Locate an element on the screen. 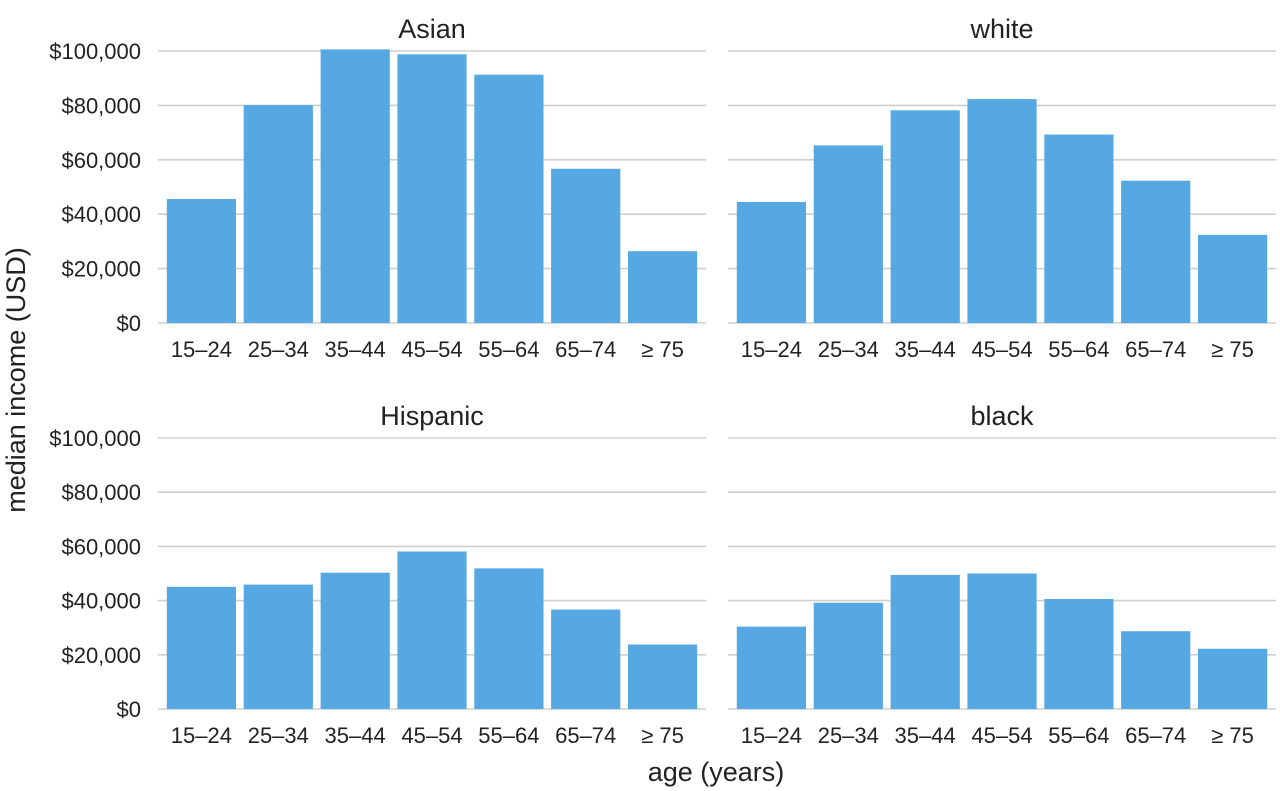  panel-title: Asian is located at coordinates (432, 29).